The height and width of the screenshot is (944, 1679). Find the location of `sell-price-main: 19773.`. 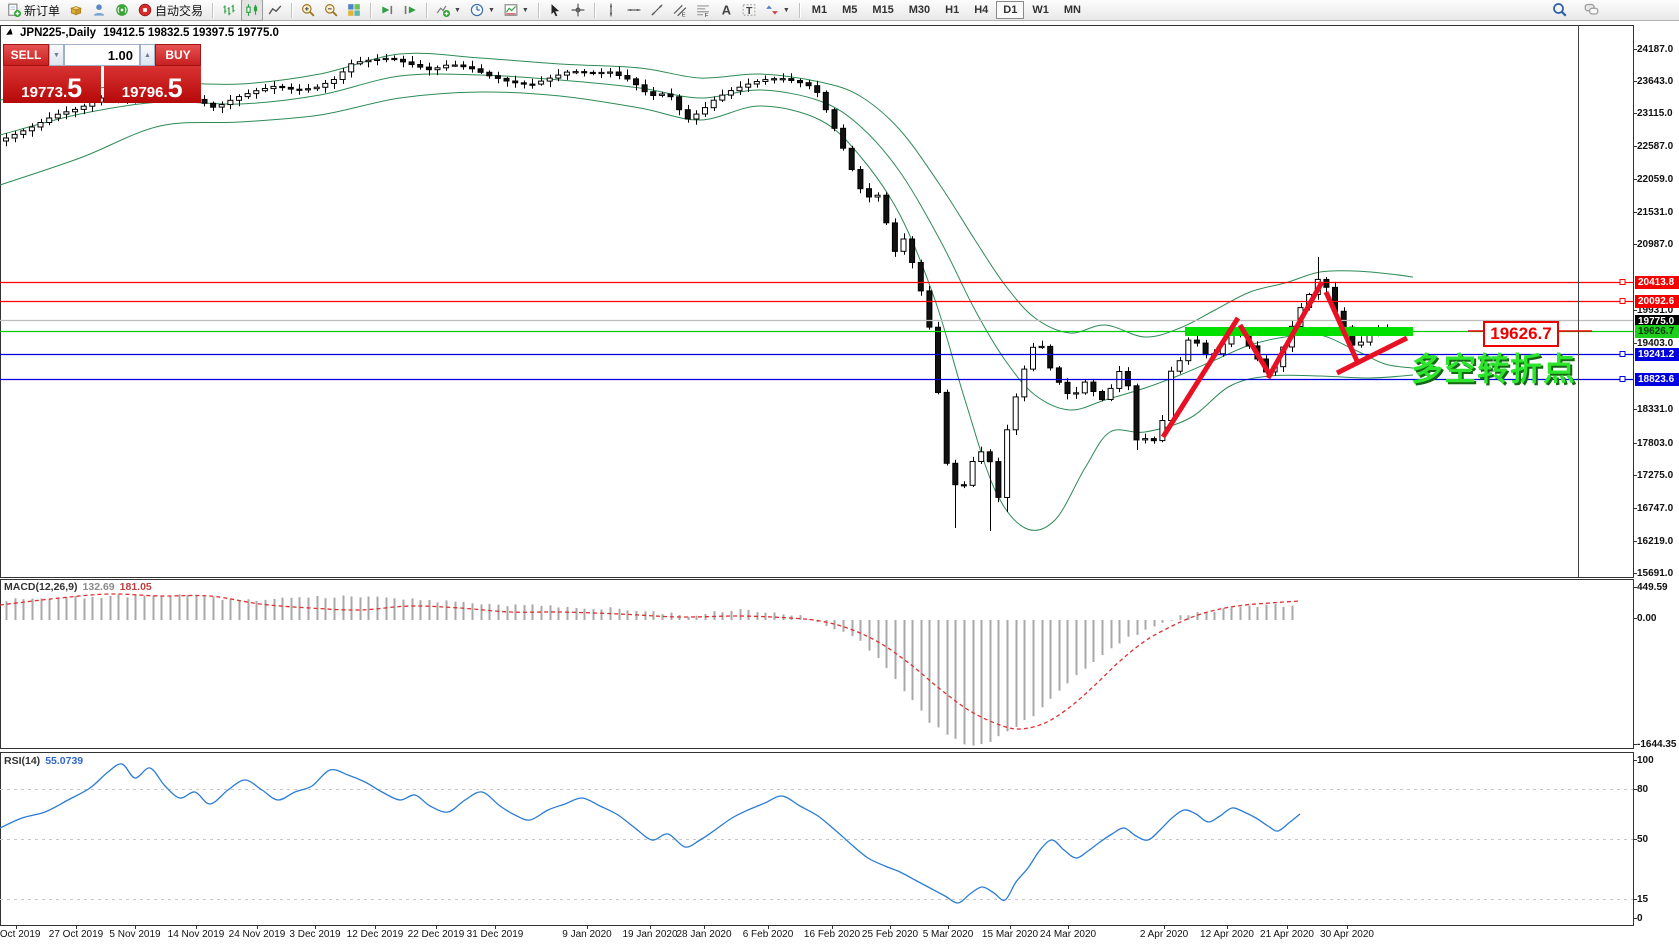

sell-price-main: 19773. is located at coordinates (44, 92).